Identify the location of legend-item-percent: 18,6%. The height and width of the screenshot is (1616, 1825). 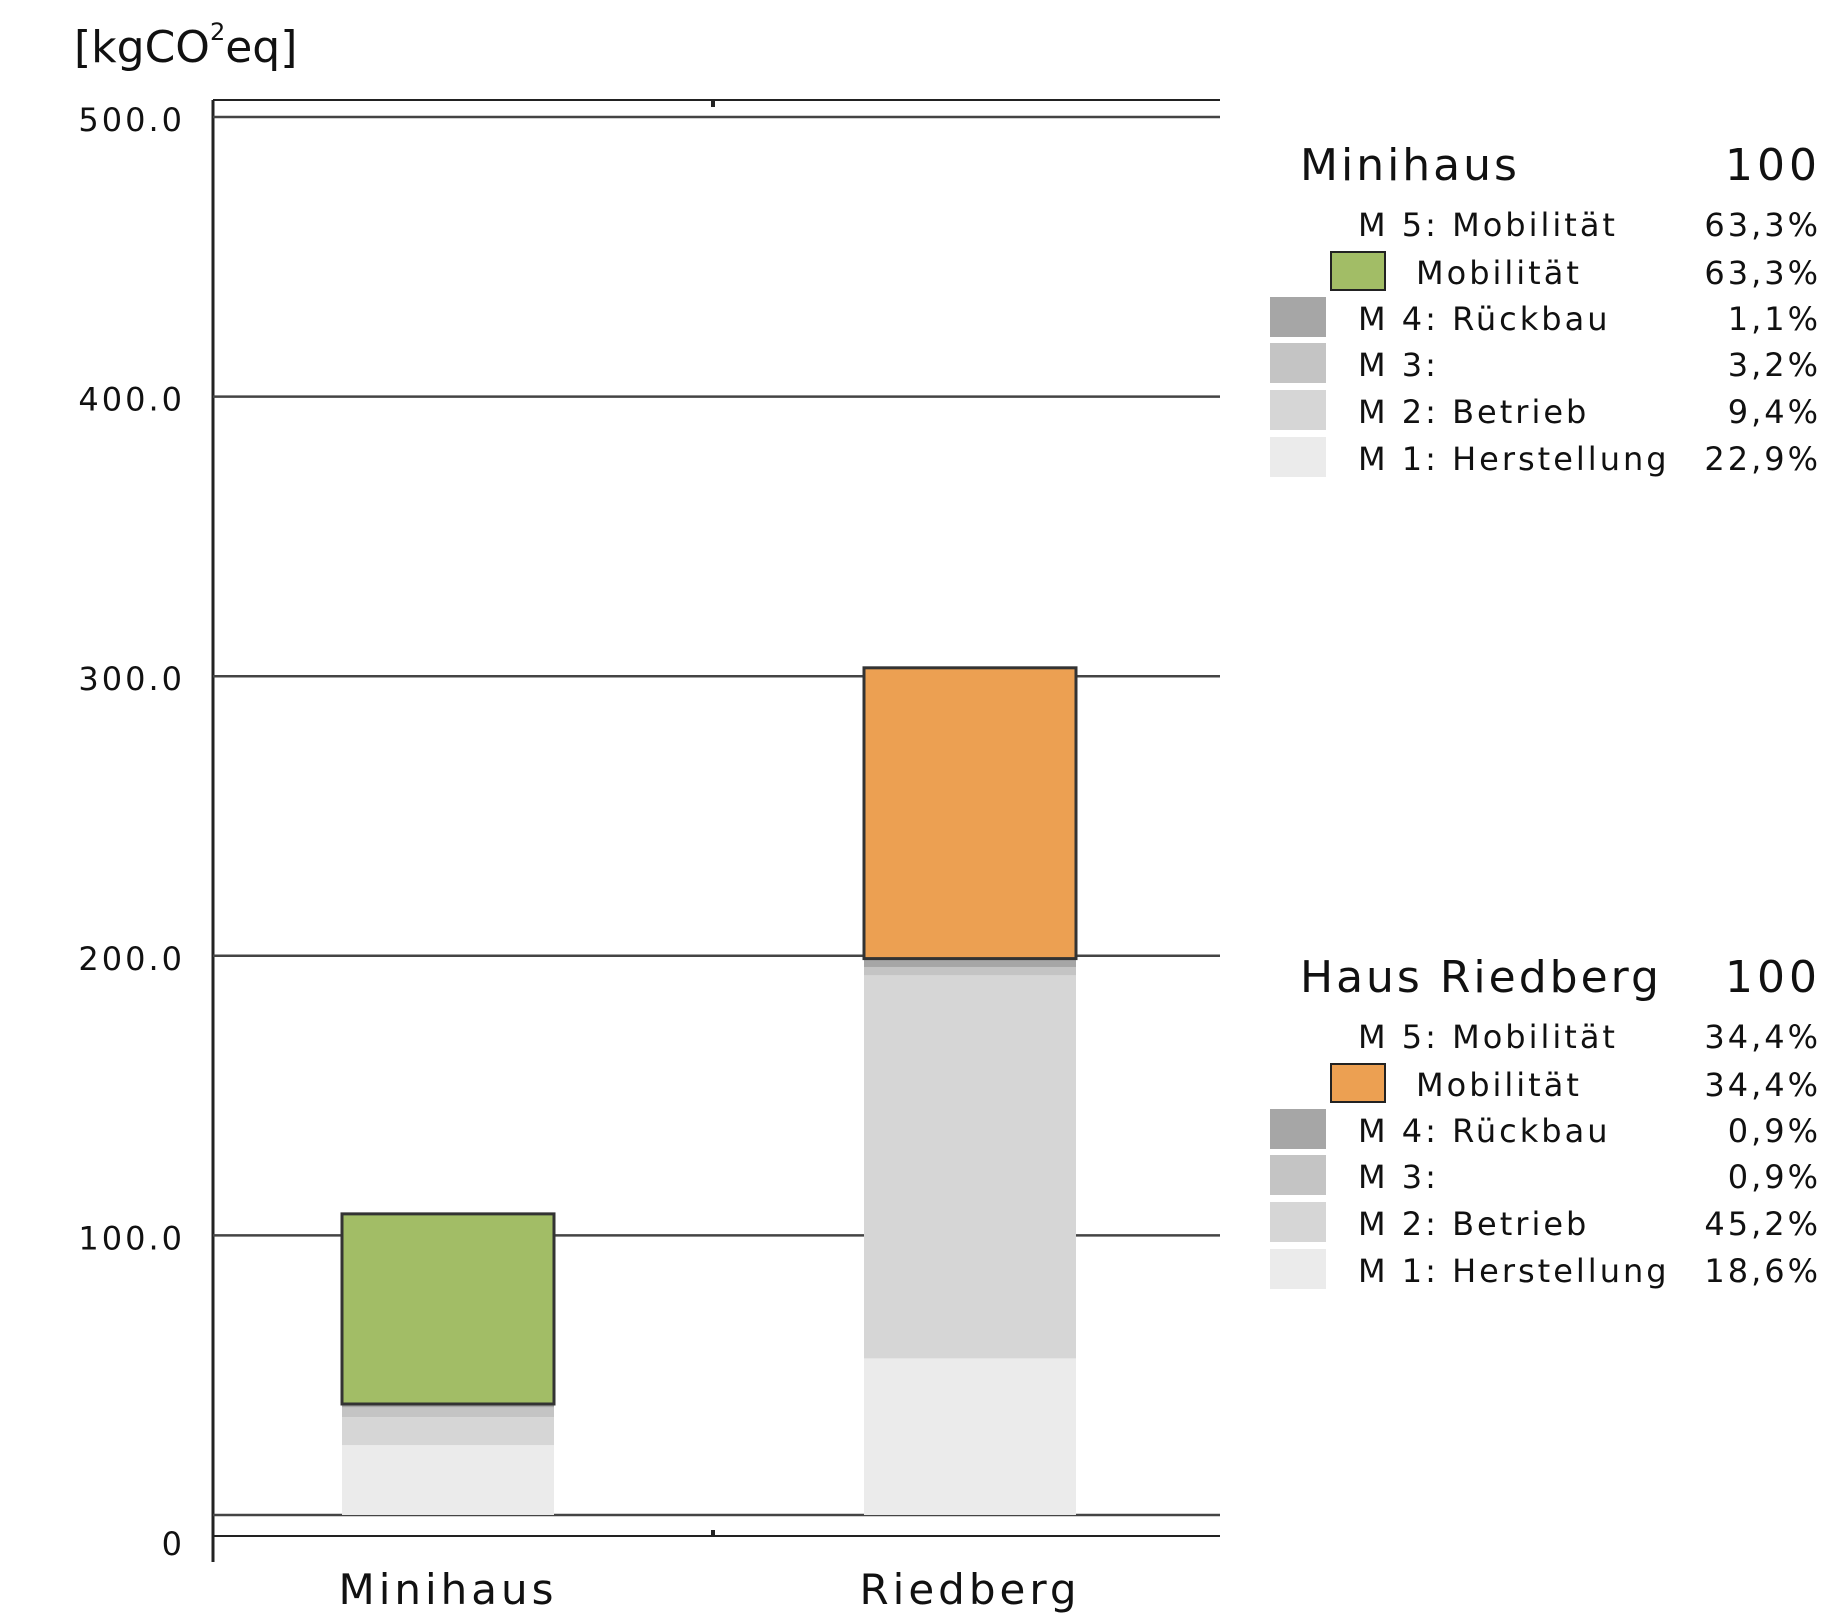
(1762, 1271).